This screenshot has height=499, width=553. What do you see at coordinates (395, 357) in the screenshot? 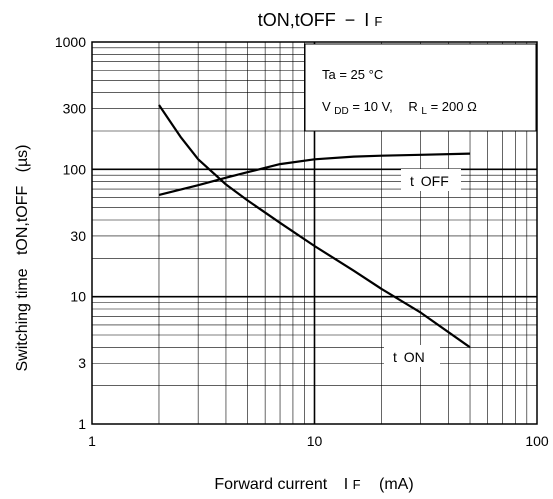
I see `series-label-ton-main: t` at bounding box center [395, 357].